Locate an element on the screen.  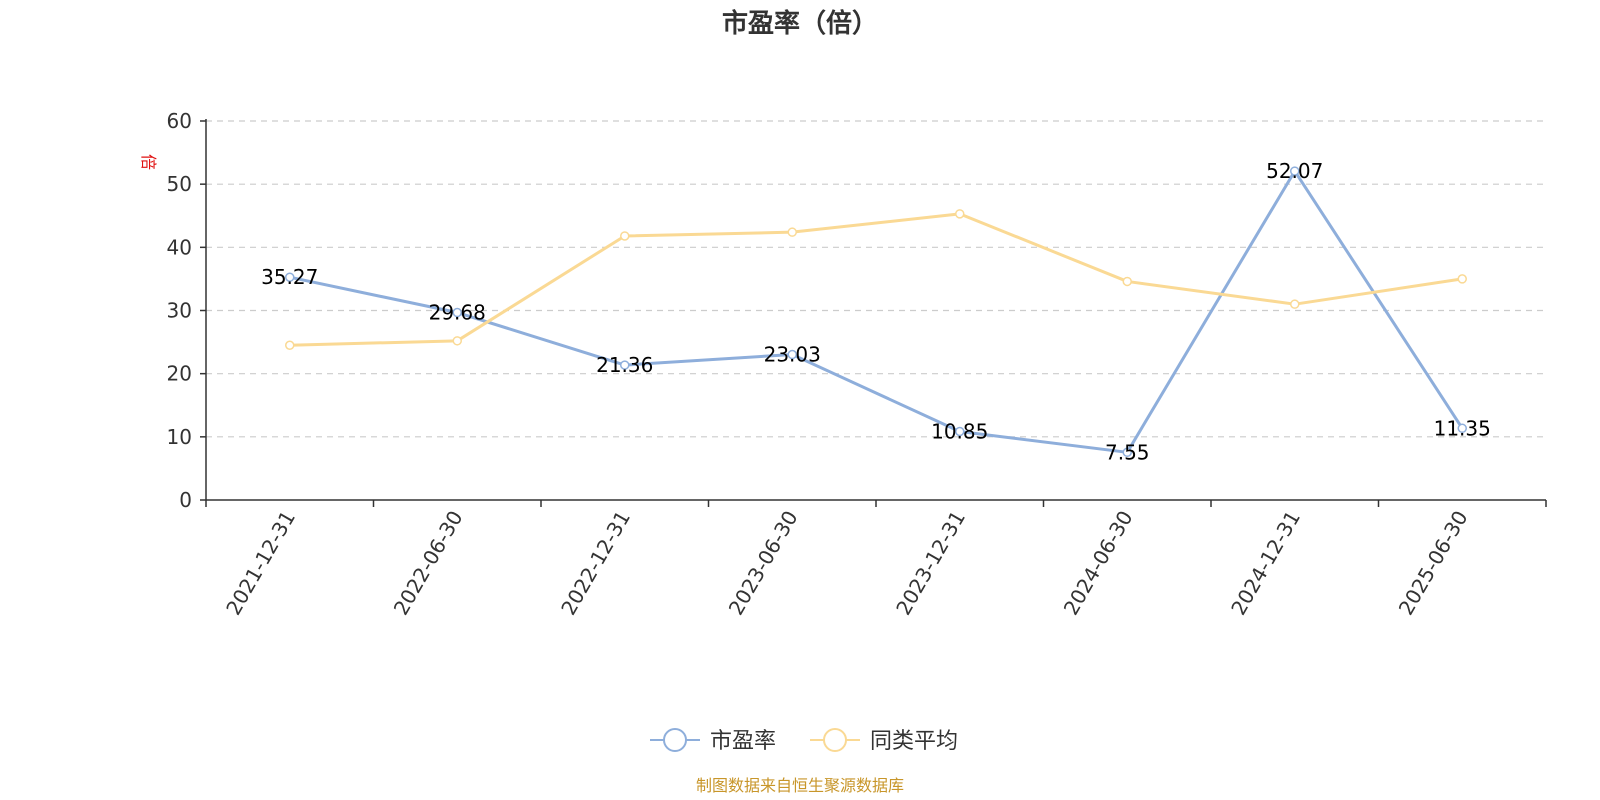
x-tick-label-4: 2023-12-31 is located at coordinates (930, 563).